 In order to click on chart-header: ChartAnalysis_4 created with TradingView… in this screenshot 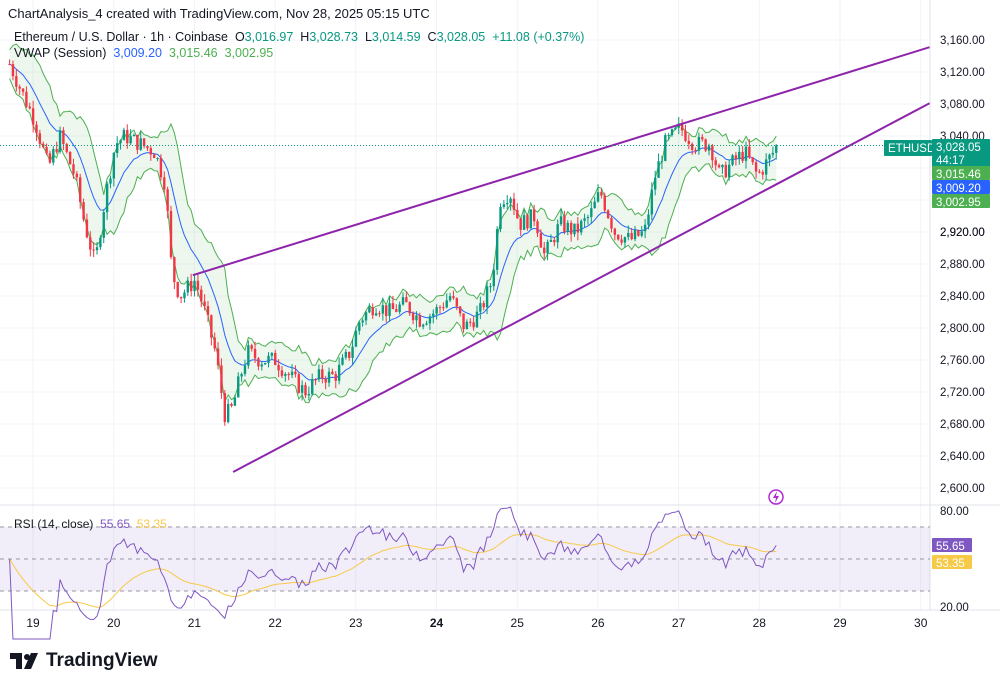, I will do `click(219, 13)`.